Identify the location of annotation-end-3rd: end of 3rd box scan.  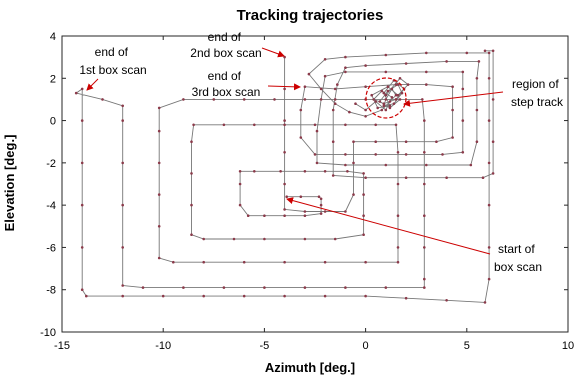
(246, 84).